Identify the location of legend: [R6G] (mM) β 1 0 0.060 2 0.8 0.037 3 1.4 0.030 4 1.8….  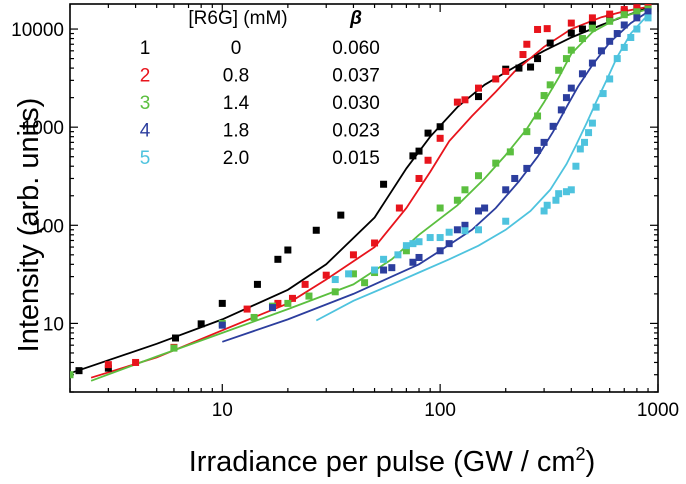
(260, 88).